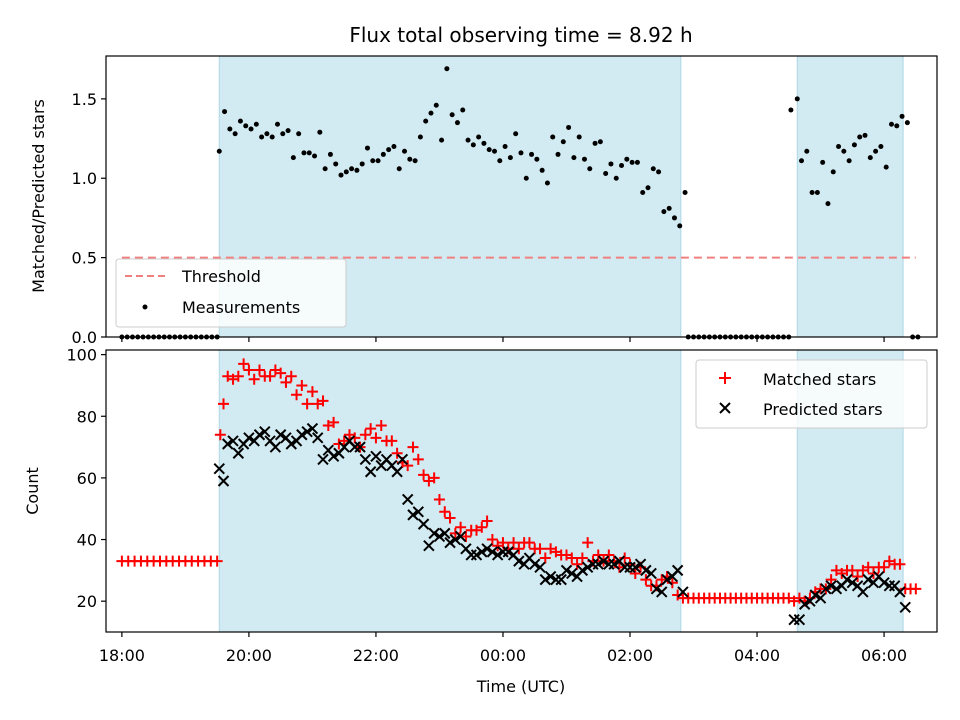 The width and height of the screenshot is (960, 720). Describe the element at coordinates (376, 655) in the screenshot. I see `x-tick-label: 22:00` at that location.